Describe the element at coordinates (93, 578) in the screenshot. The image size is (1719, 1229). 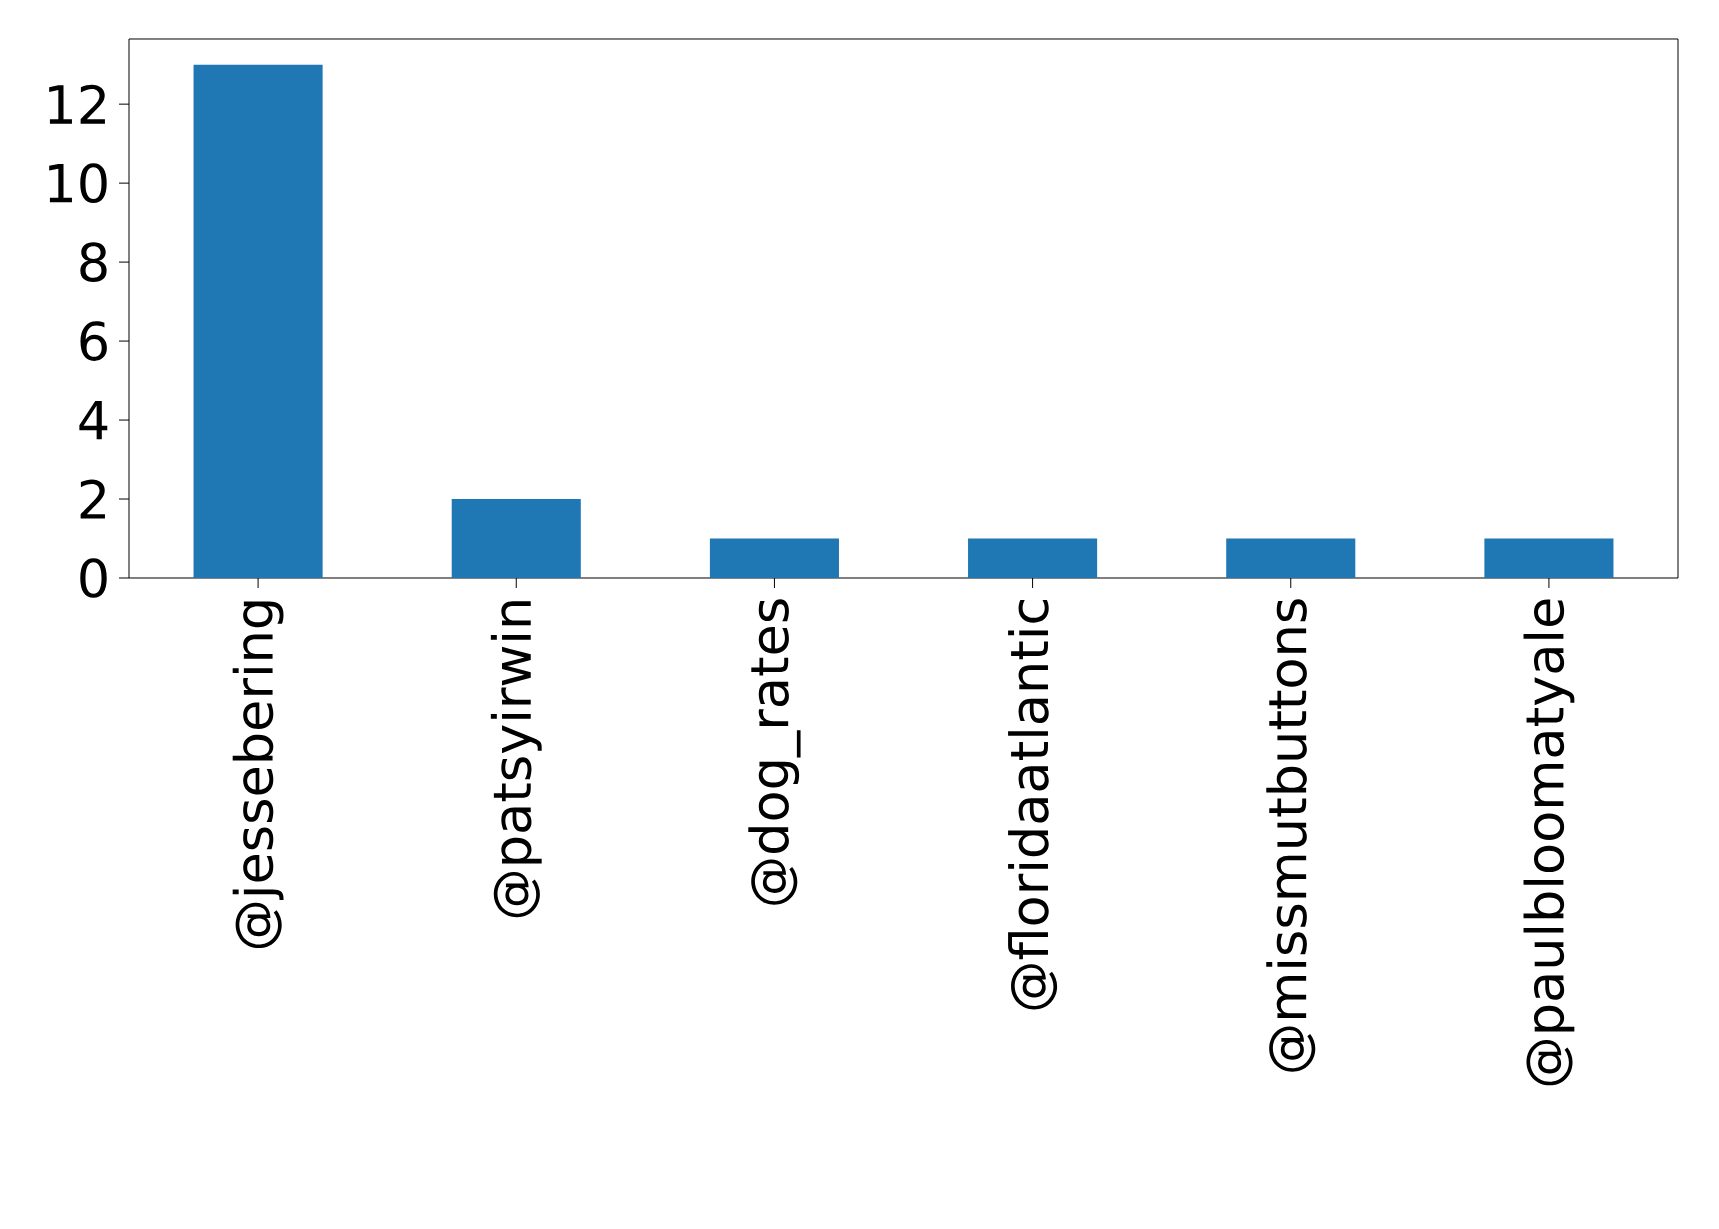
I see `y-tick-label: 0` at that location.